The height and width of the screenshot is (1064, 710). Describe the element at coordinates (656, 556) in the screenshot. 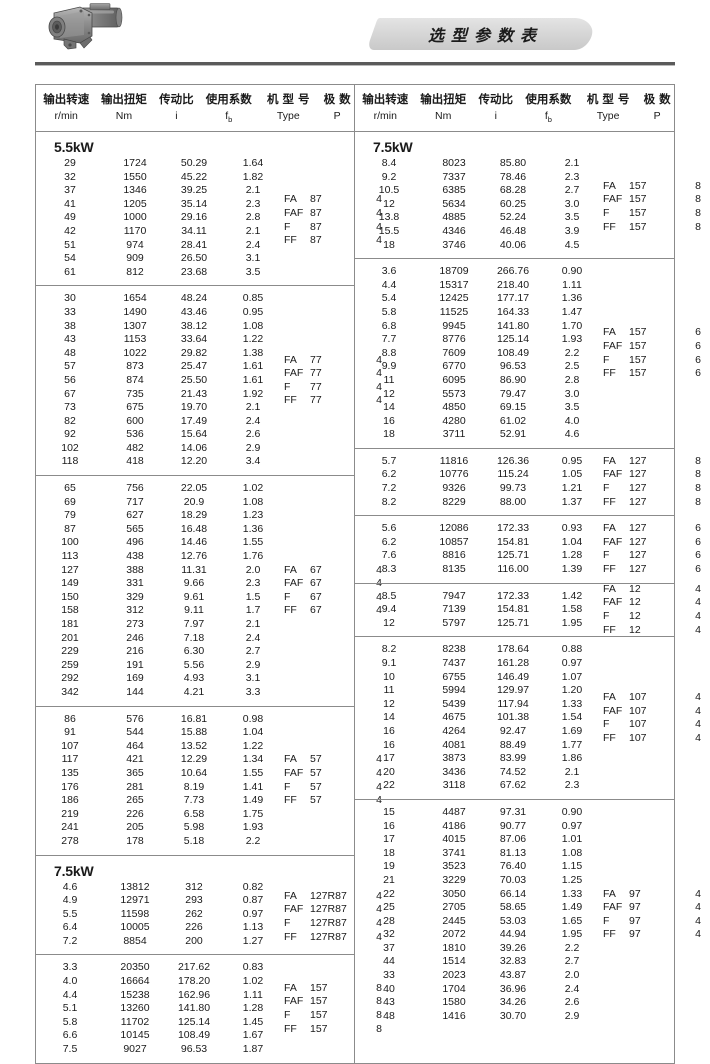

I see `model-row: F 127 6` at that location.